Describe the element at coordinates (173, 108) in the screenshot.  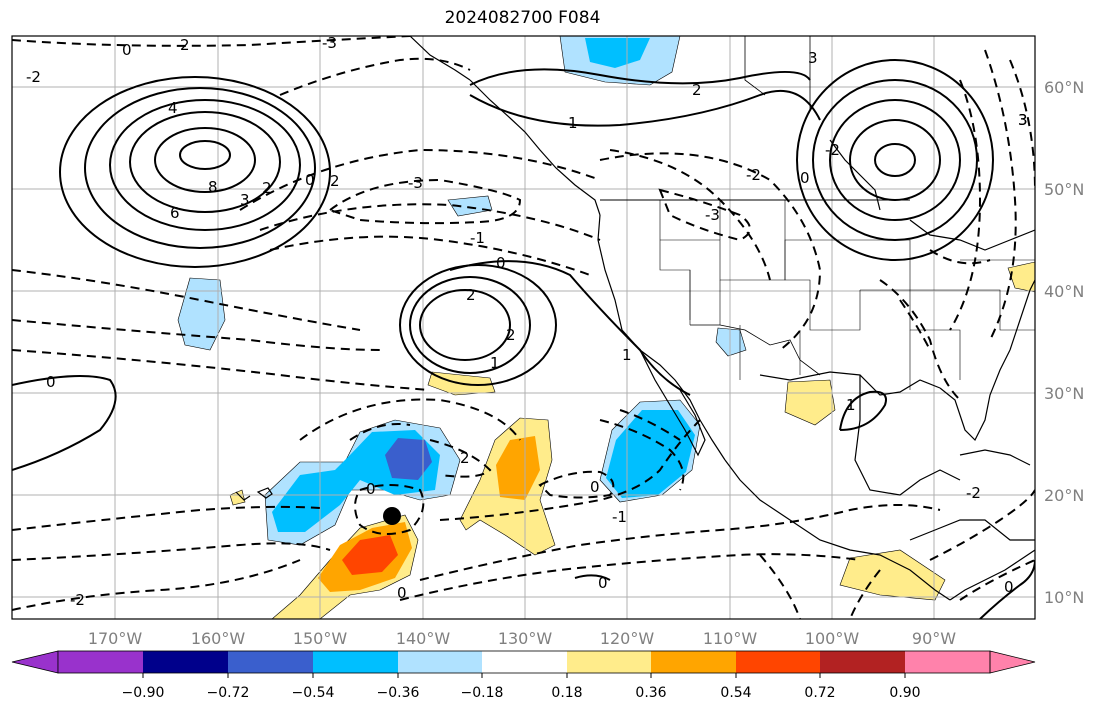
I see `contour-label: 4` at that location.